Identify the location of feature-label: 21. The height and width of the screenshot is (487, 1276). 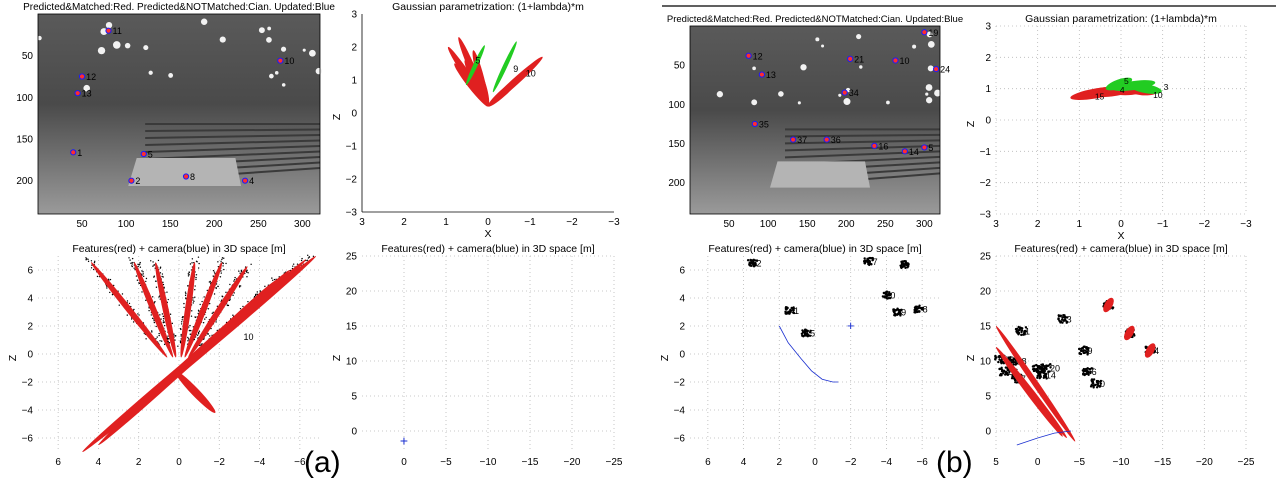
(859, 59).